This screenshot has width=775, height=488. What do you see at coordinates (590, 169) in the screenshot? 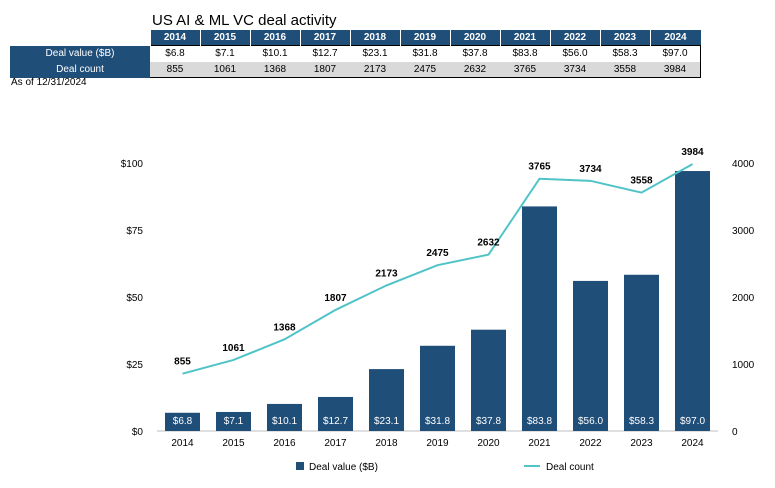
I see `line-point-label: 3734` at bounding box center [590, 169].